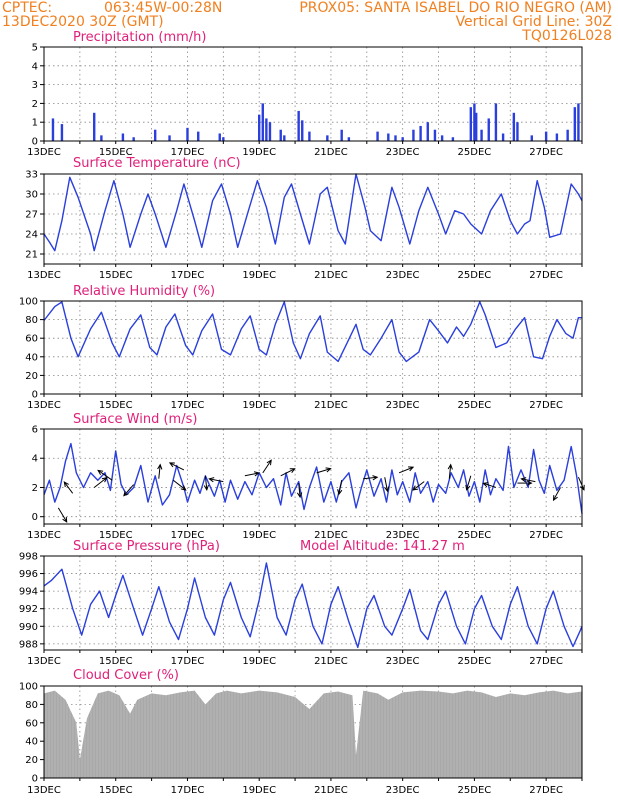  Describe the element at coordinates (331, 405) in the screenshot. I see `relative-humidity-xtick-label: 21DEC` at that location.